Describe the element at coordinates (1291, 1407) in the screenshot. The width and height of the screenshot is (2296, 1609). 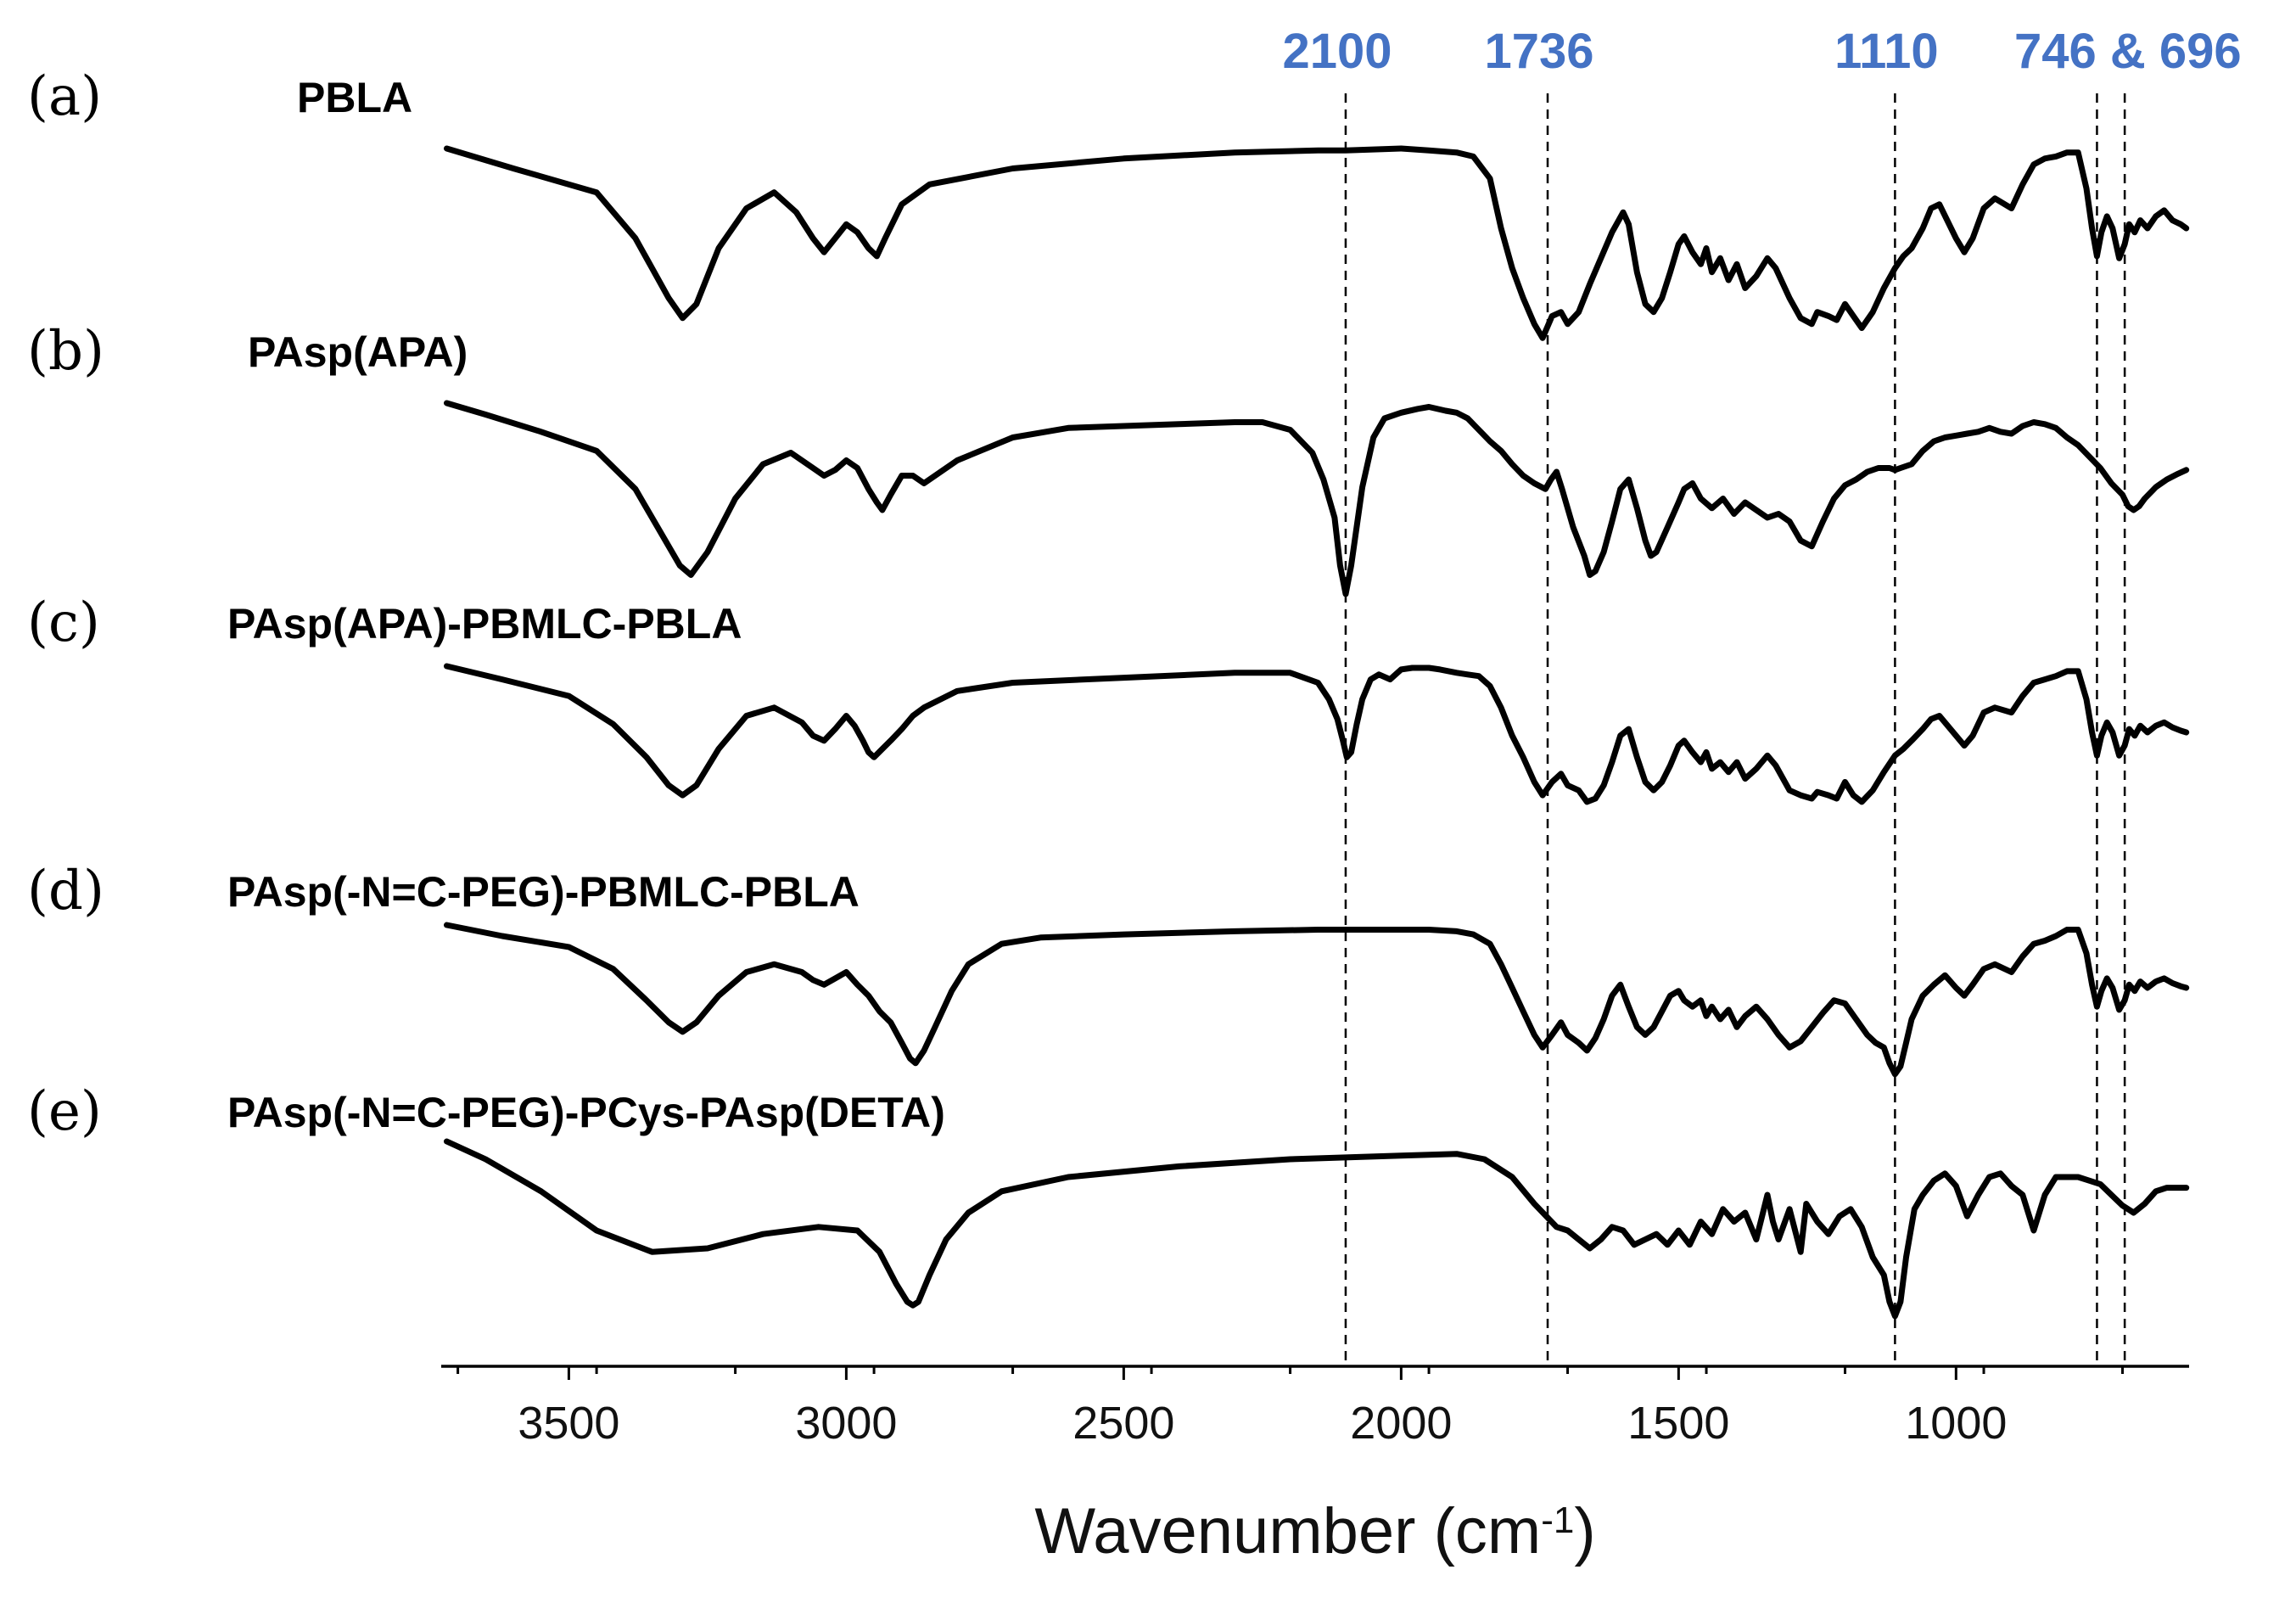
I see `x-axis-ticks: 3500 3000 2500 2000 1500 1000` at that location.